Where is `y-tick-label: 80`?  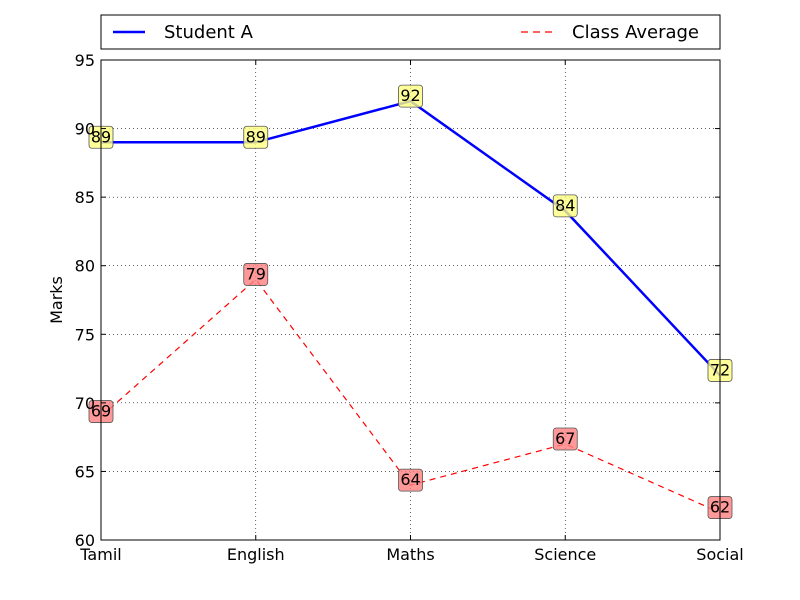
y-tick-label: 80 is located at coordinates (85, 266).